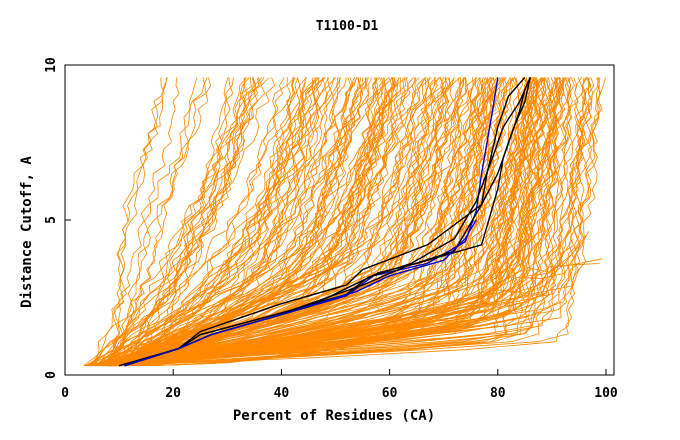 This screenshot has width=680, height=440. What do you see at coordinates (606, 393) in the screenshot?
I see `x-tick-label: 100` at bounding box center [606, 393].